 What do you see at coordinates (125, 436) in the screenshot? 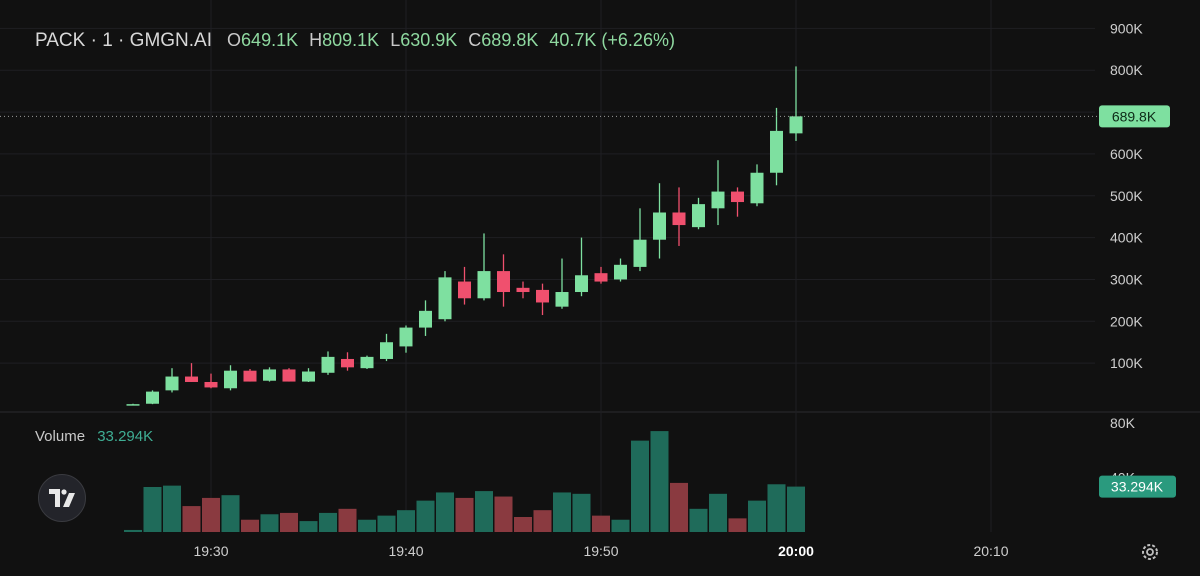
I see `volume-value: 33.294K` at bounding box center [125, 436].